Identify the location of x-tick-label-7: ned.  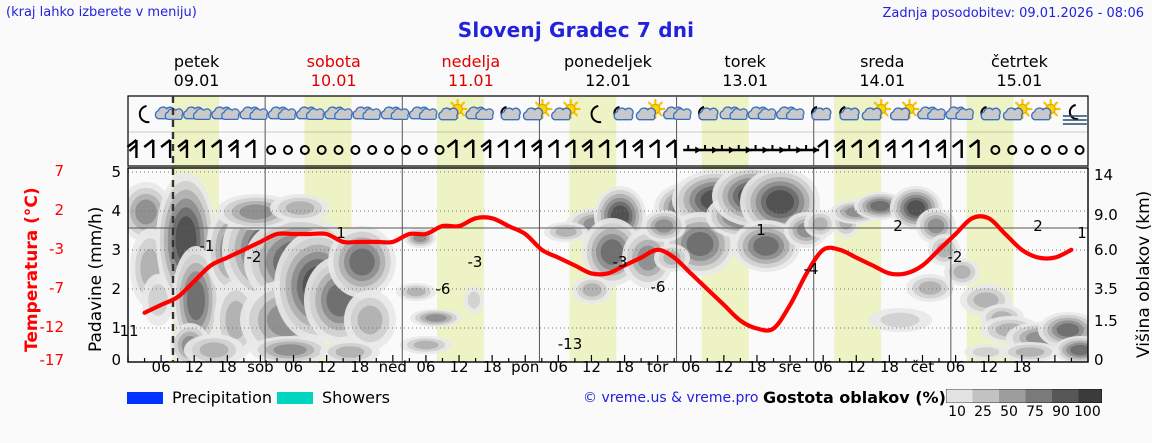
(392, 367).